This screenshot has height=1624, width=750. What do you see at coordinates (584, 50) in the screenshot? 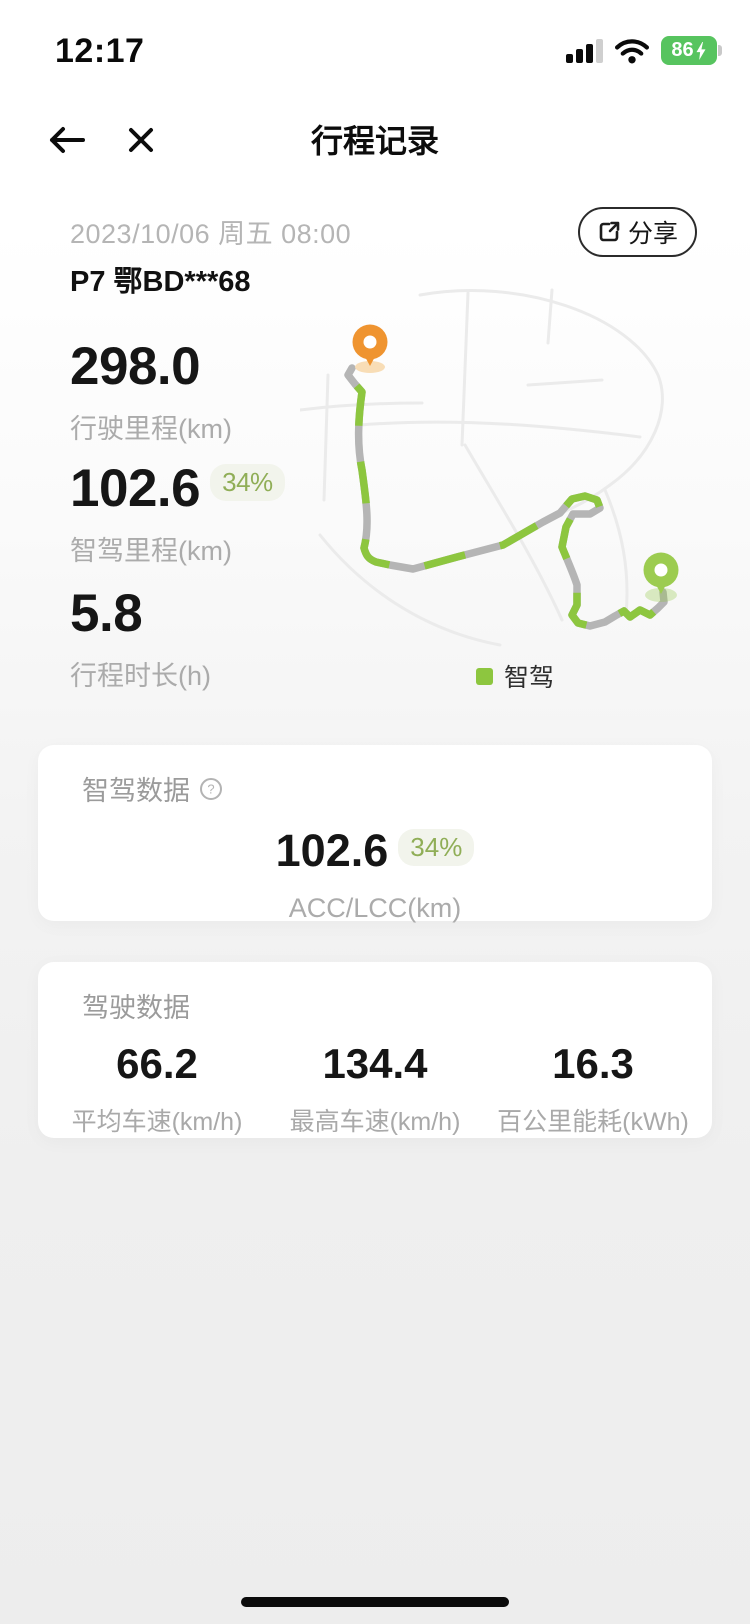
I see `signal-icon` at bounding box center [584, 50].